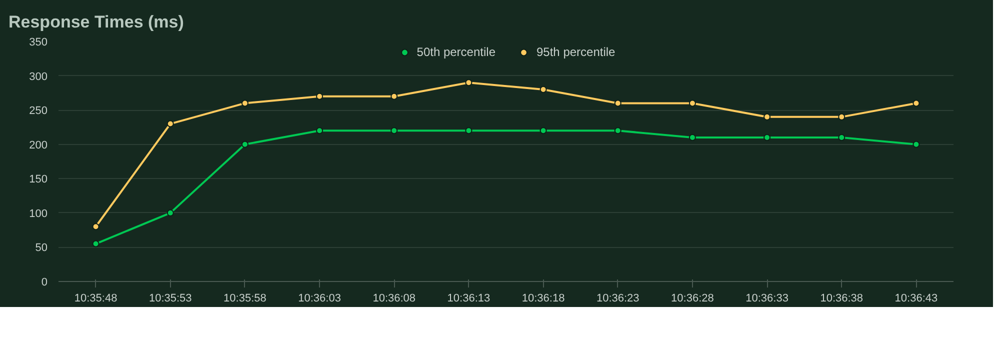 The height and width of the screenshot is (350, 1000). What do you see at coordinates (916, 298) in the screenshot?
I see `x-tick-label: 10:36:43` at bounding box center [916, 298].